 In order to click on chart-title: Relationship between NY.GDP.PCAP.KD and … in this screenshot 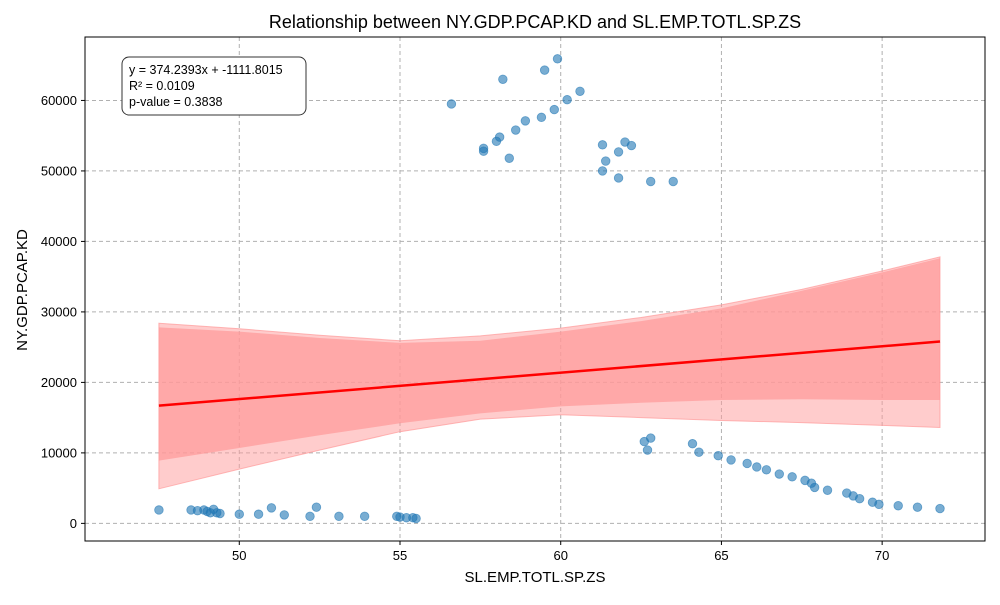, I will do `click(535, 22)`.